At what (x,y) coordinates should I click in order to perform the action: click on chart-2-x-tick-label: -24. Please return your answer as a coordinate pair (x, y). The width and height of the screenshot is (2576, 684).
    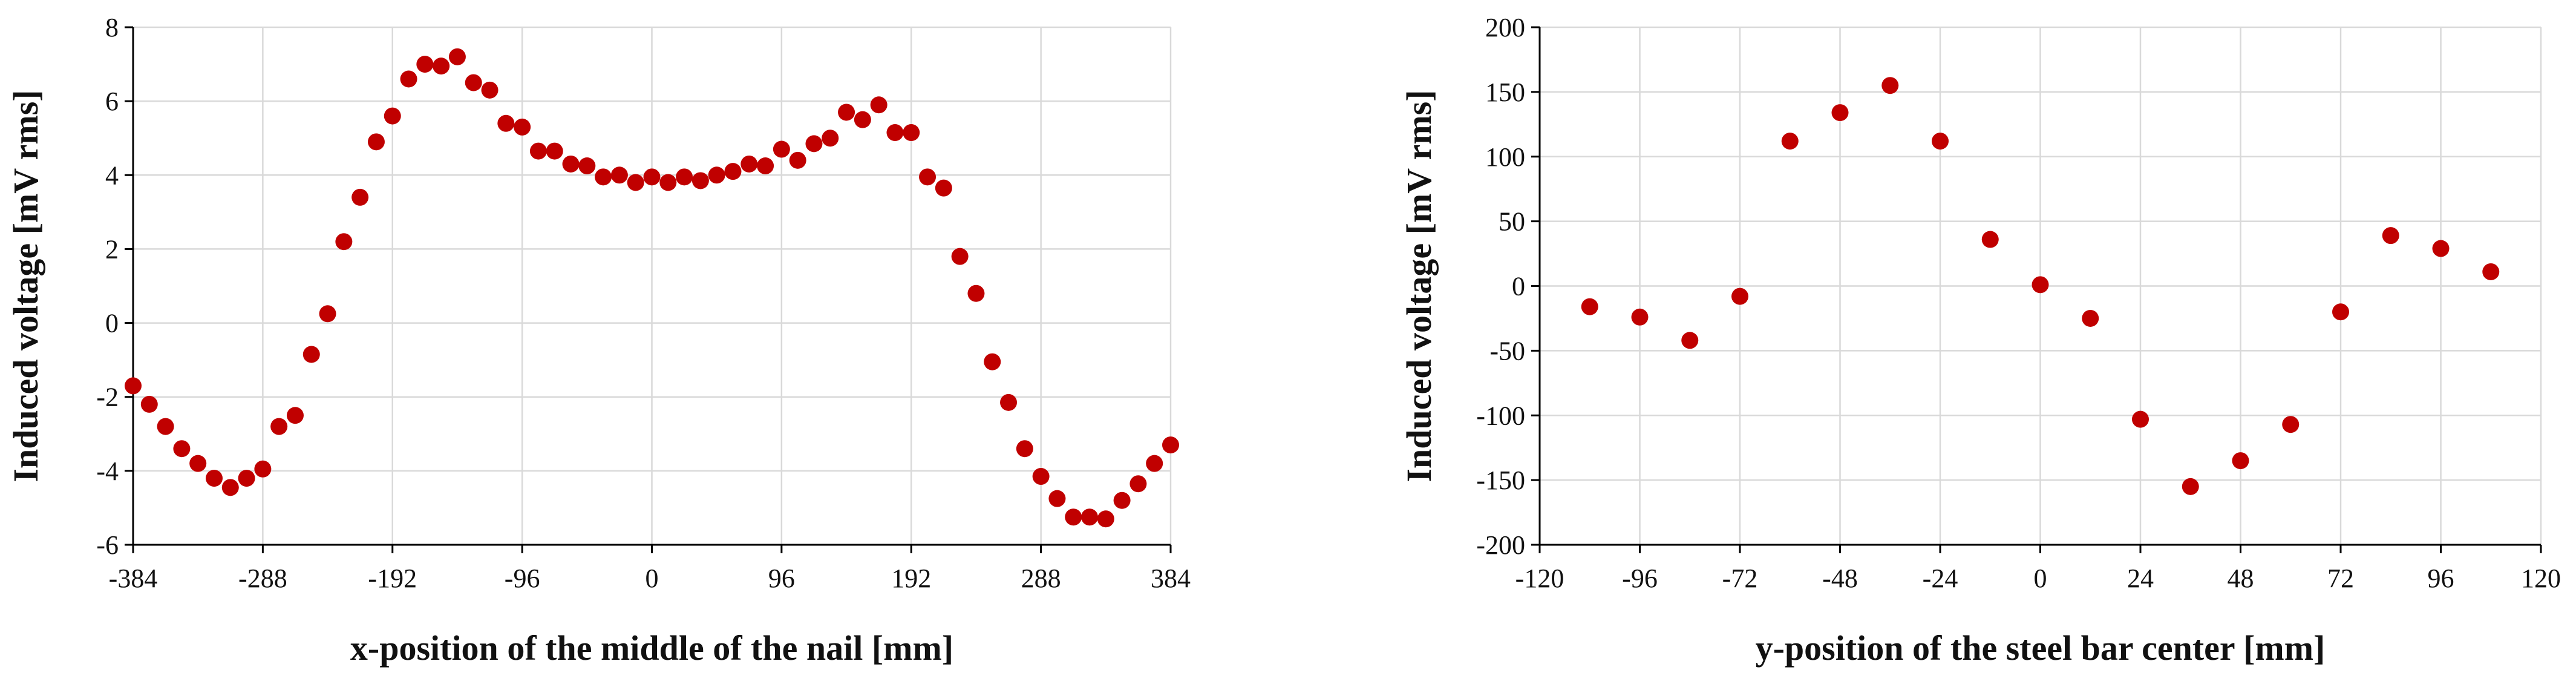
    Looking at the image, I should click on (1940, 578).